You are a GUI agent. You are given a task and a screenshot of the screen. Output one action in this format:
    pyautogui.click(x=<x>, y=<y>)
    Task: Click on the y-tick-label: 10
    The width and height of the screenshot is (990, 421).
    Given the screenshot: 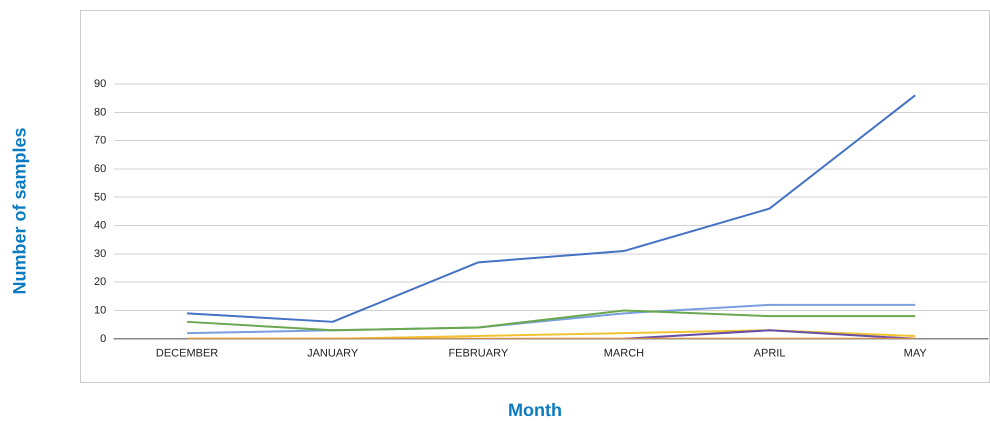 What is the action you would take?
    pyautogui.click(x=100, y=310)
    